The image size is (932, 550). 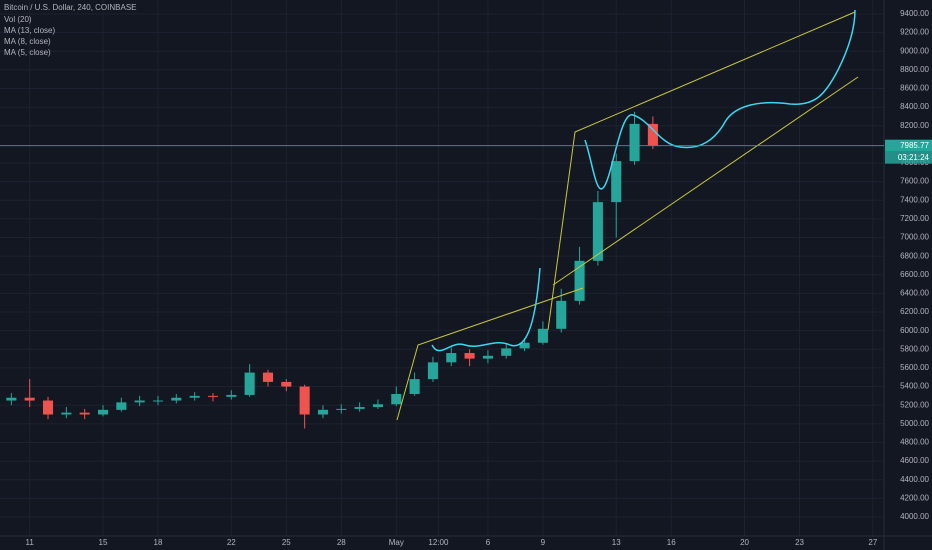 What do you see at coordinates (616, 542) in the screenshot?
I see `x-tick-label: 13` at bounding box center [616, 542].